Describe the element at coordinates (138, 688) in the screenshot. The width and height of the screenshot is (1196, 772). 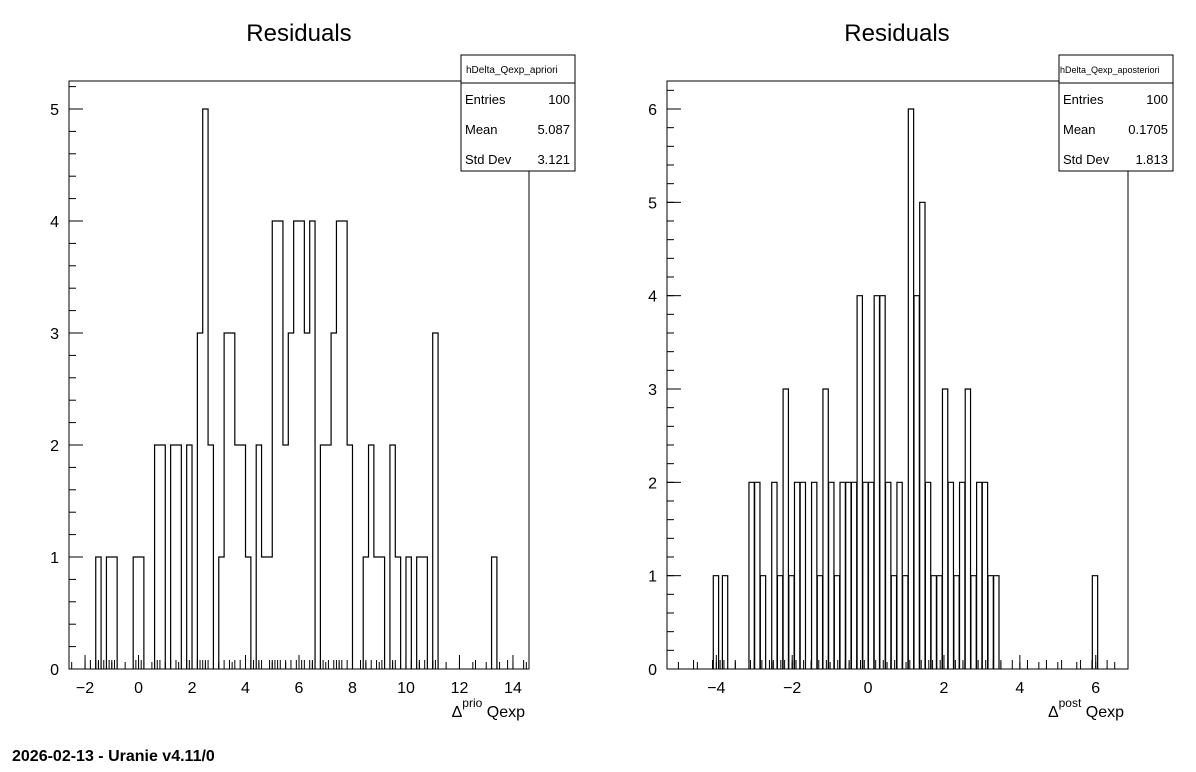
I see `x-tick-label: 0` at that location.